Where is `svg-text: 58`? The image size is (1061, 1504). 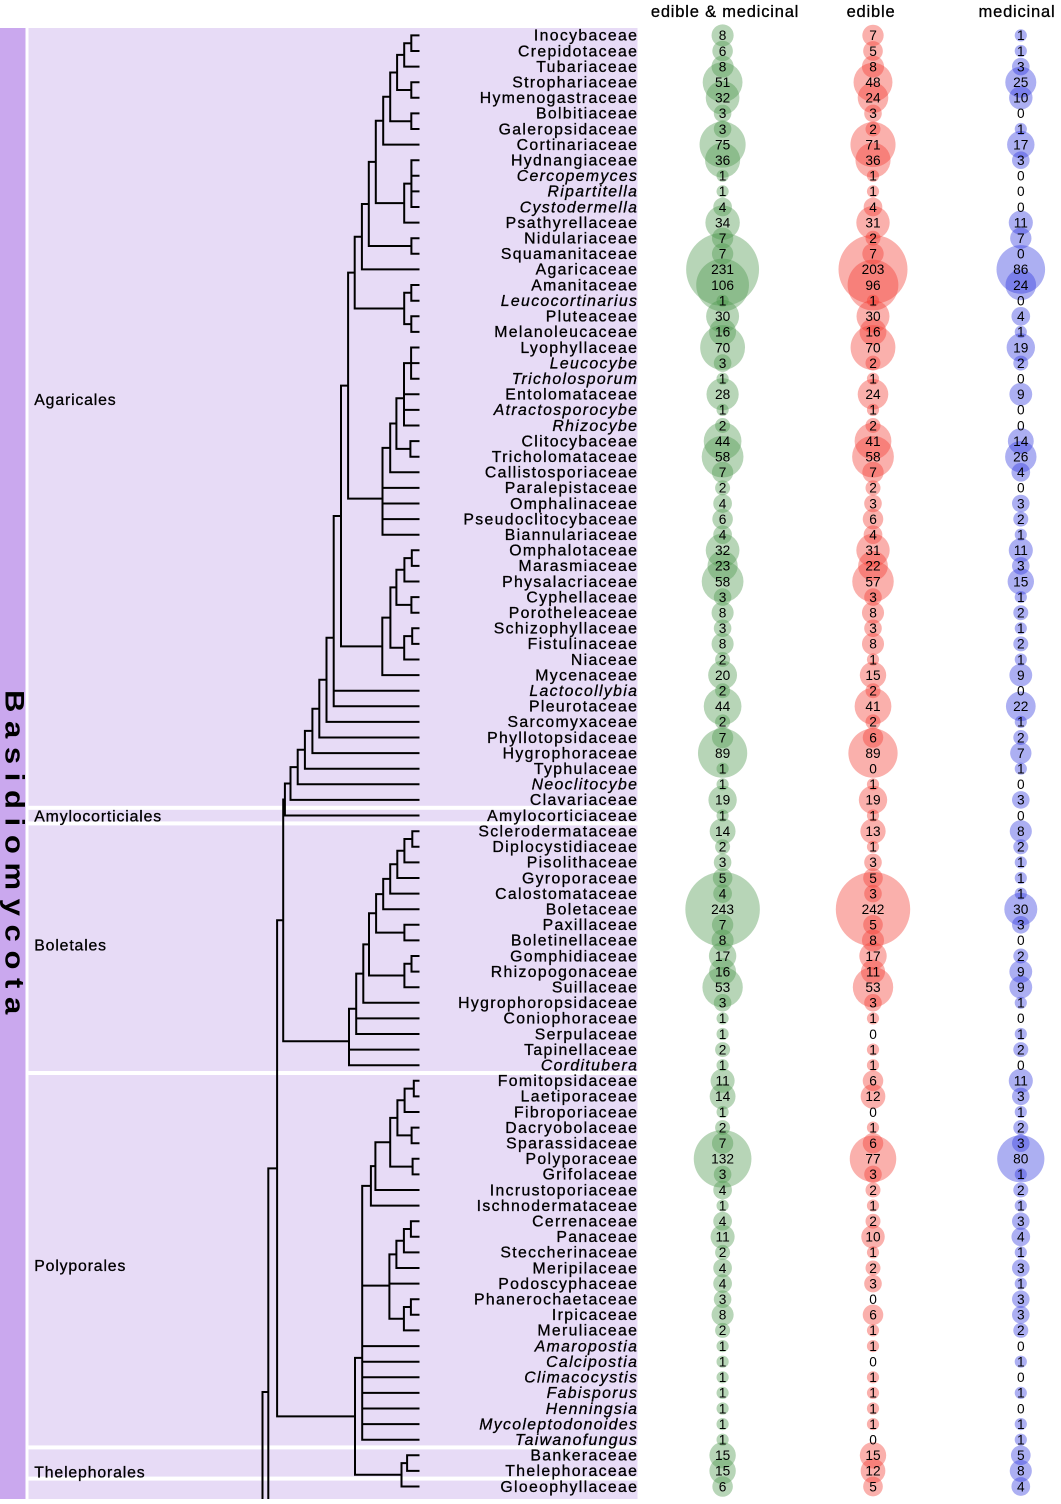 svg-text: 58 is located at coordinates (873, 457).